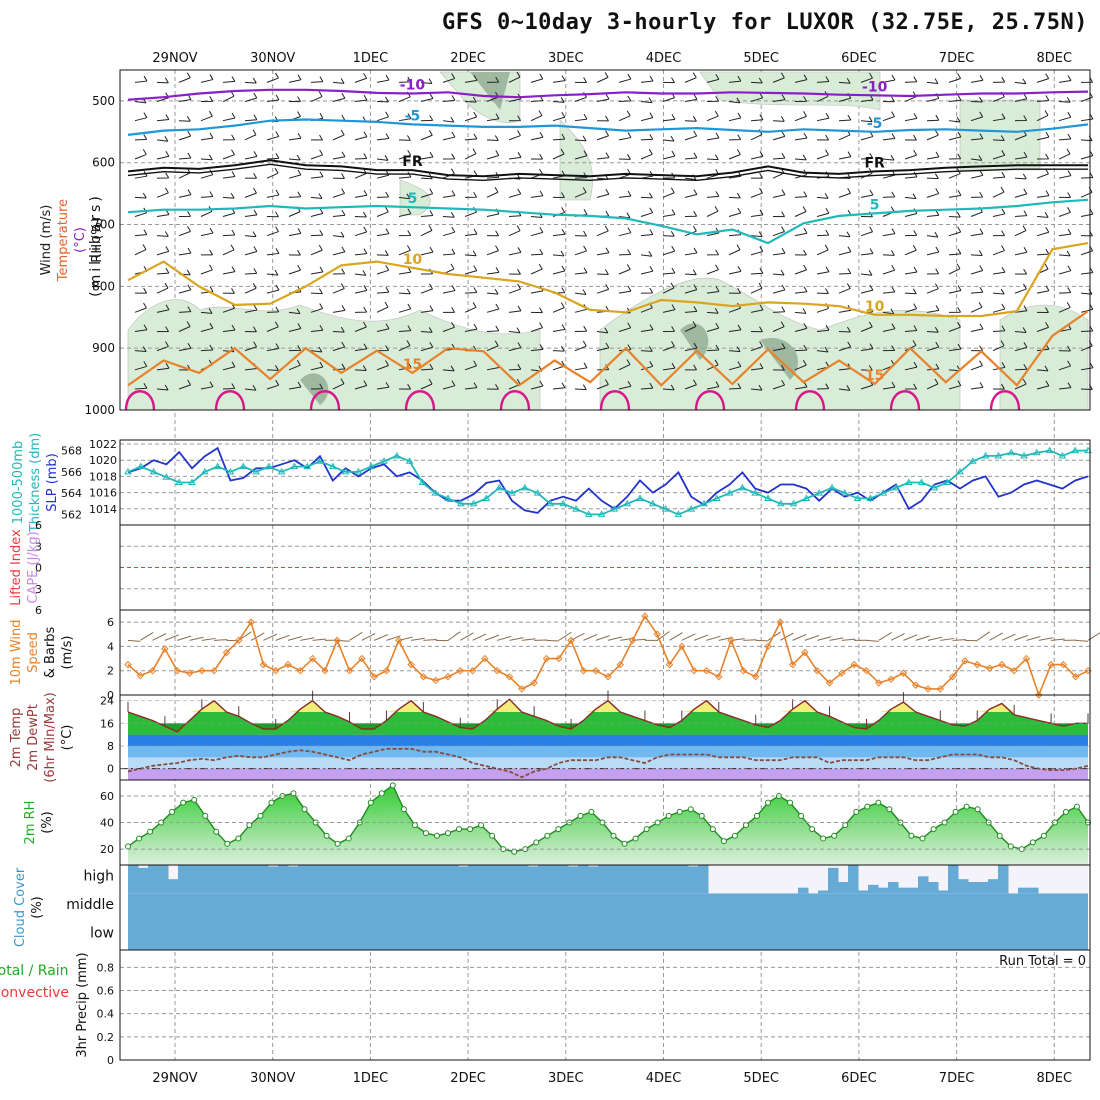  What do you see at coordinates (875, 87) in the screenshot?
I see `isotherm-label: -10` at bounding box center [875, 87].